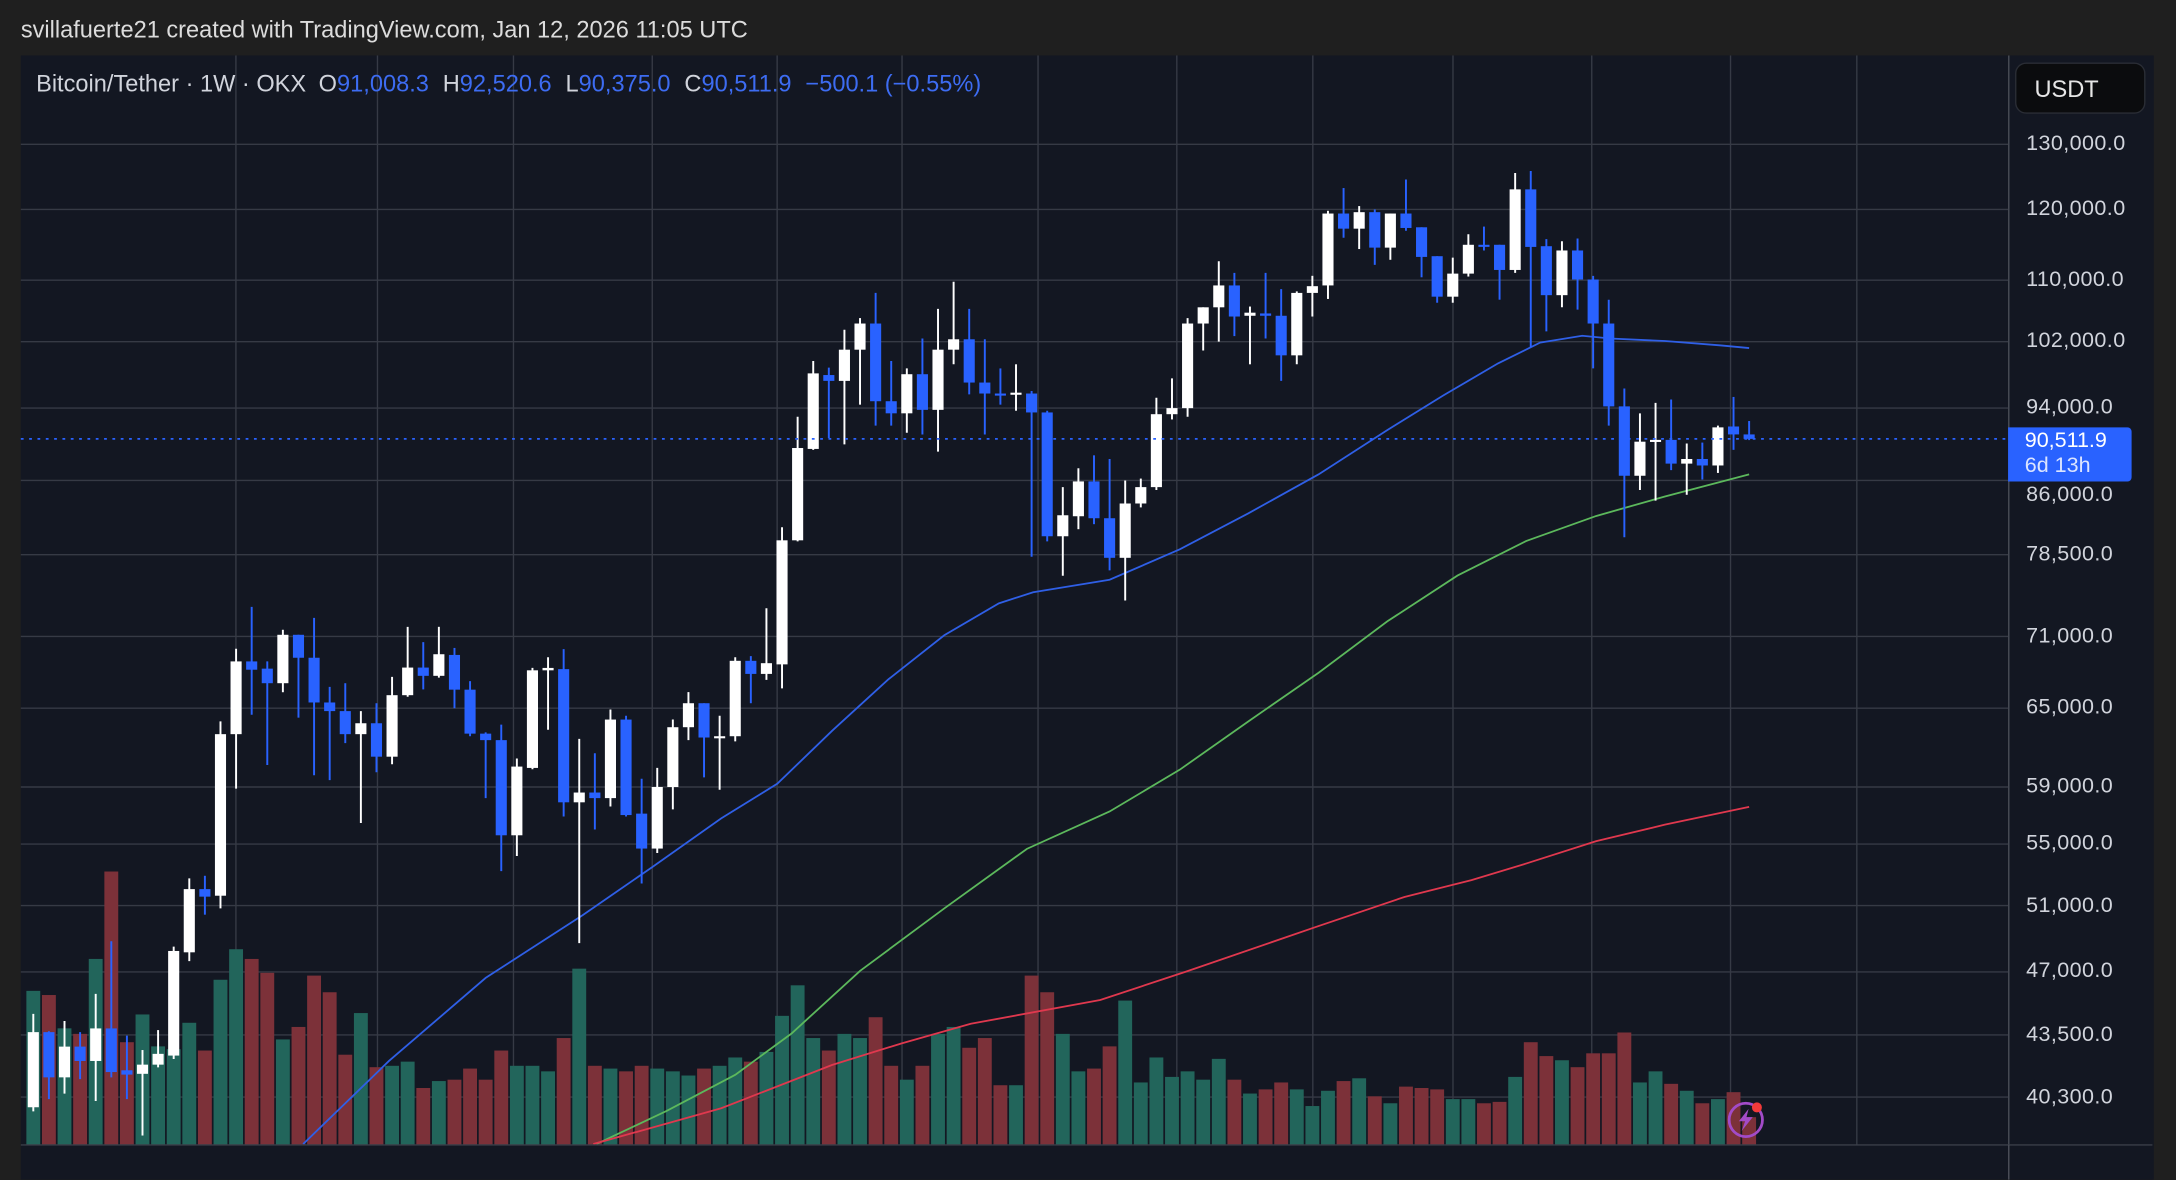 This screenshot has width=2176, height=1180. What do you see at coordinates (2070, 843) in the screenshot?
I see `price-tick-label: 55,000.0` at bounding box center [2070, 843].